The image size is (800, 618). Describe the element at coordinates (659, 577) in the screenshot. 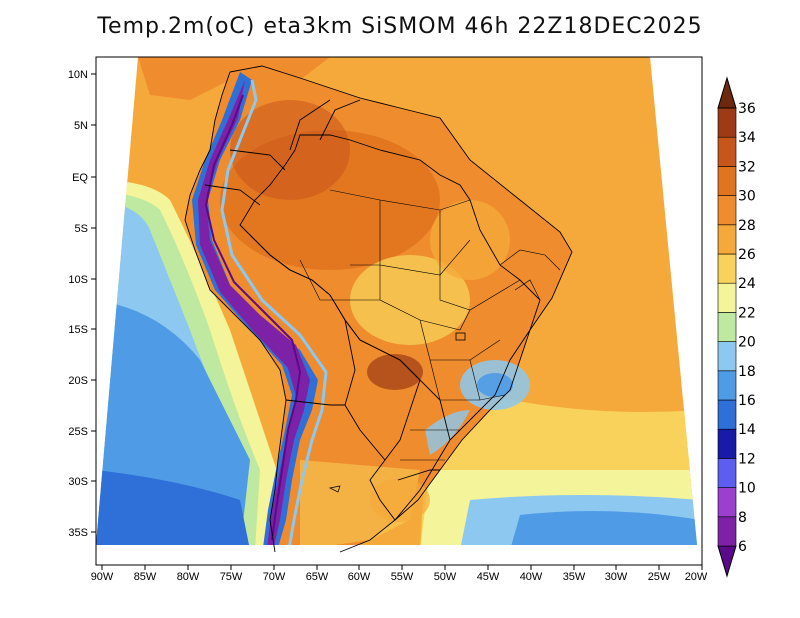

I see `lon-label: 25W` at that location.